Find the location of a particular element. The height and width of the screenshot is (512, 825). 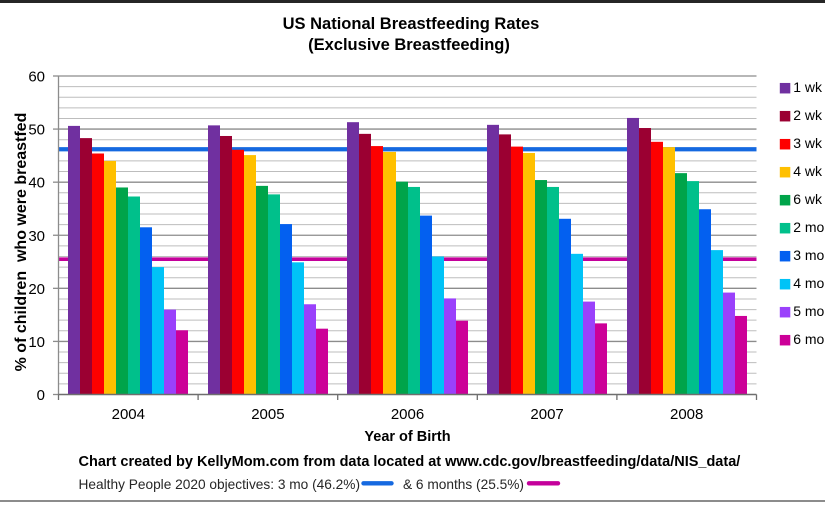

svg-text: 50 is located at coordinates (36, 130).